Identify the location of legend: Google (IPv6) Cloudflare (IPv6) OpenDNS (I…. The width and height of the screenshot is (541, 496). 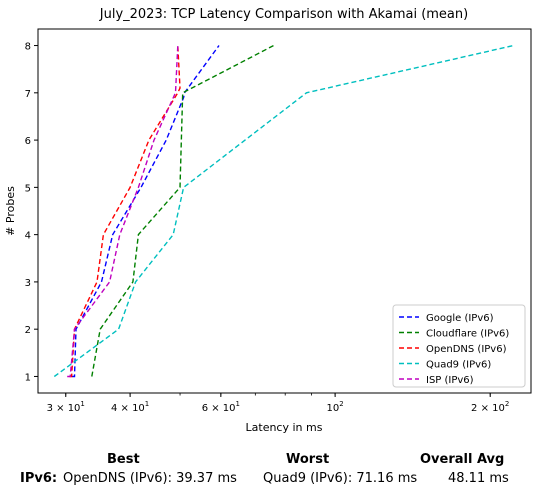
(459, 346).